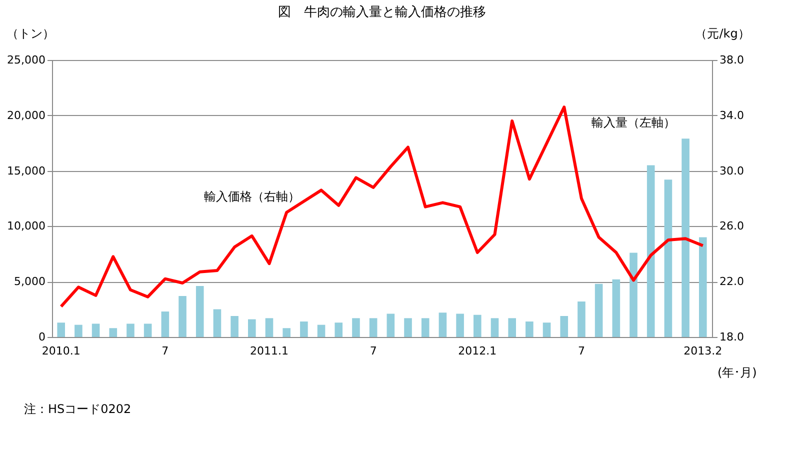 The width and height of the screenshot is (793, 461). What do you see at coordinates (269, 351) in the screenshot?
I see `x-tick-label: 2011.1` at bounding box center [269, 351].